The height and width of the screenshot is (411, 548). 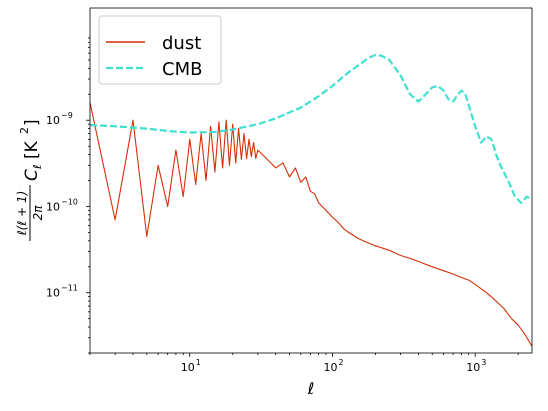 I want to click on y-label-symbol: C, so click(x=32, y=175).